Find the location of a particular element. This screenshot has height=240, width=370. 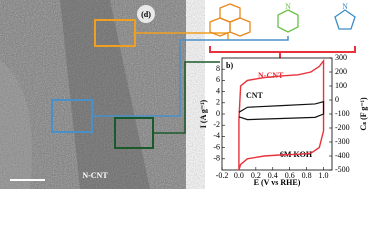

y2-tick-label: -500 is located at coordinates (342, 169).